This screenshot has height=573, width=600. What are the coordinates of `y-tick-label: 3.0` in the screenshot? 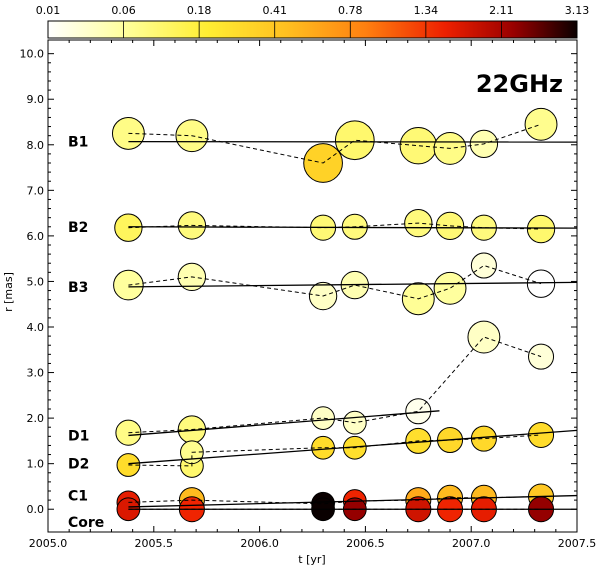 It's located at (36, 373).